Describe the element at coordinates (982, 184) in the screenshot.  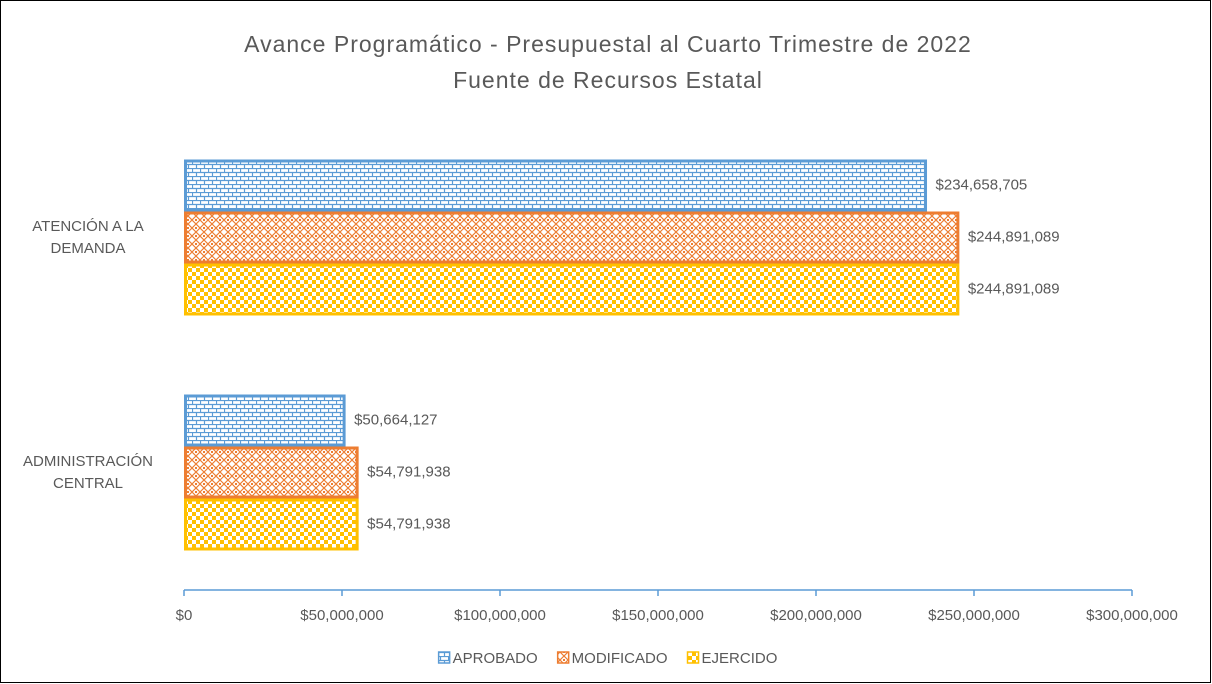
I see `data-label: $234,658,705` at that location.